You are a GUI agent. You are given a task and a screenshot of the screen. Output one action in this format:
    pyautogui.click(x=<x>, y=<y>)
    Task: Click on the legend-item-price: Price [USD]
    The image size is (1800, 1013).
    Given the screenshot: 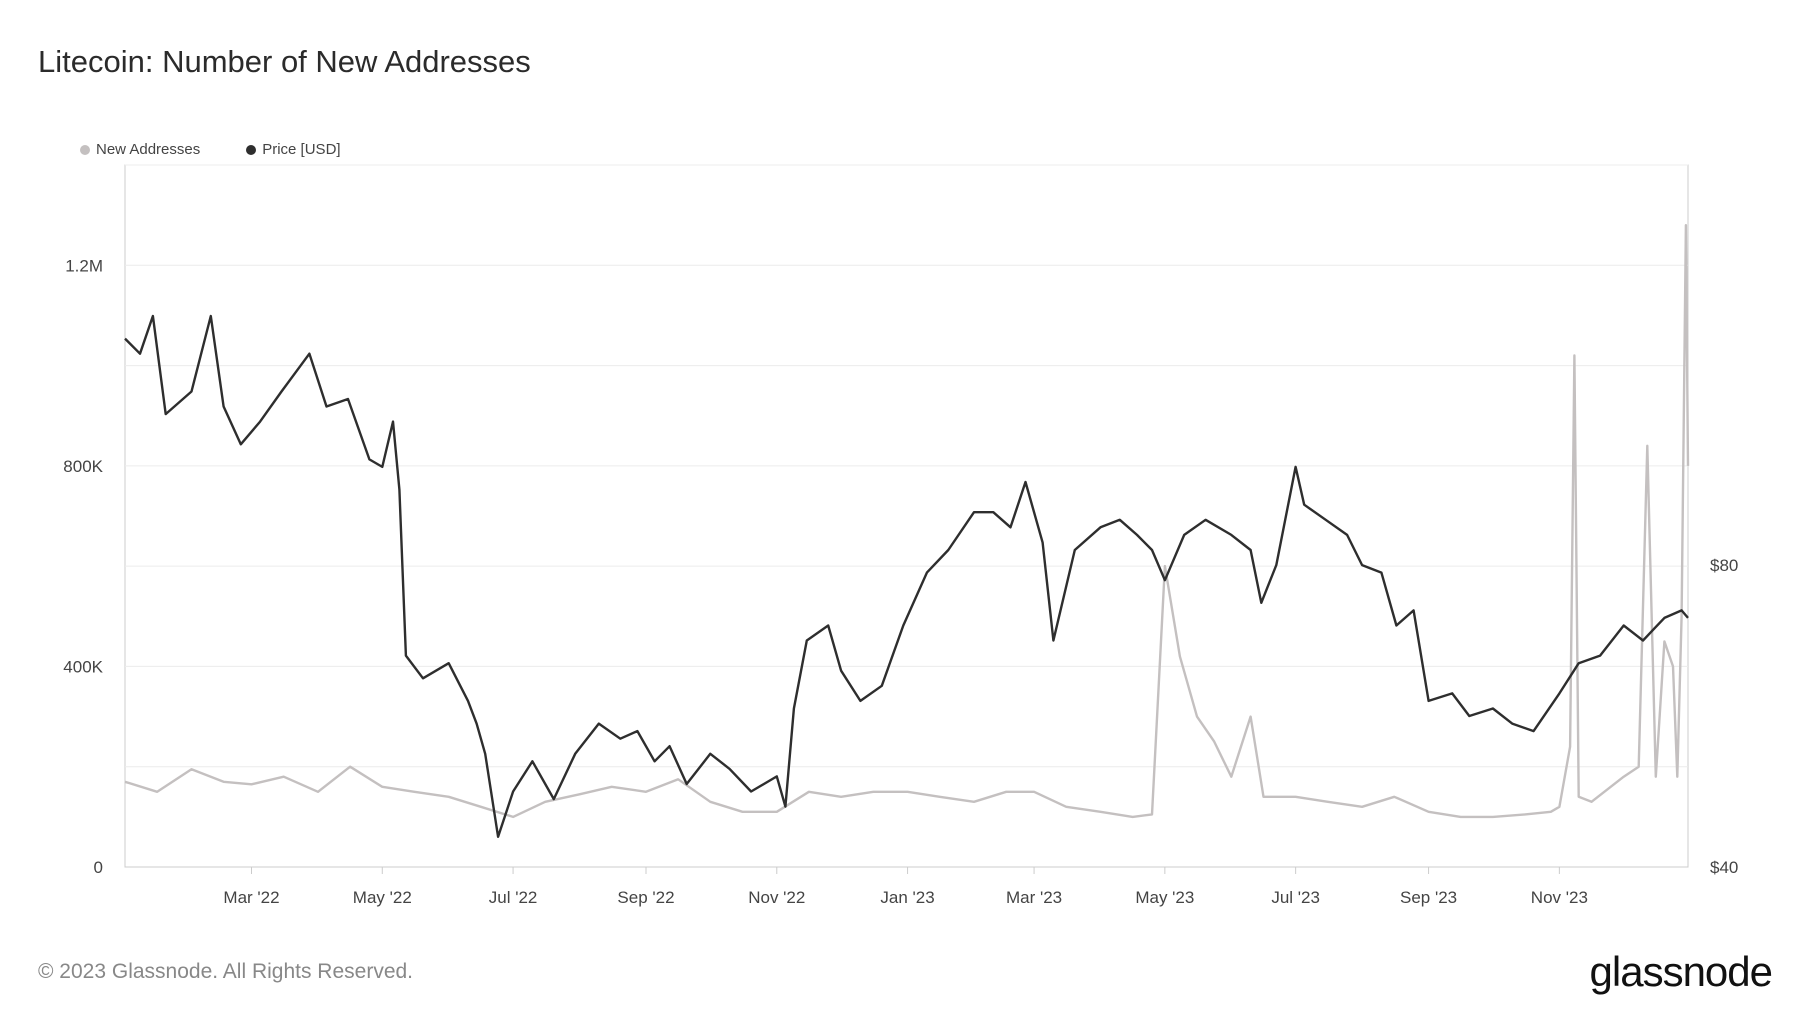 What is the action you would take?
    pyautogui.click(x=293, y=149)
    